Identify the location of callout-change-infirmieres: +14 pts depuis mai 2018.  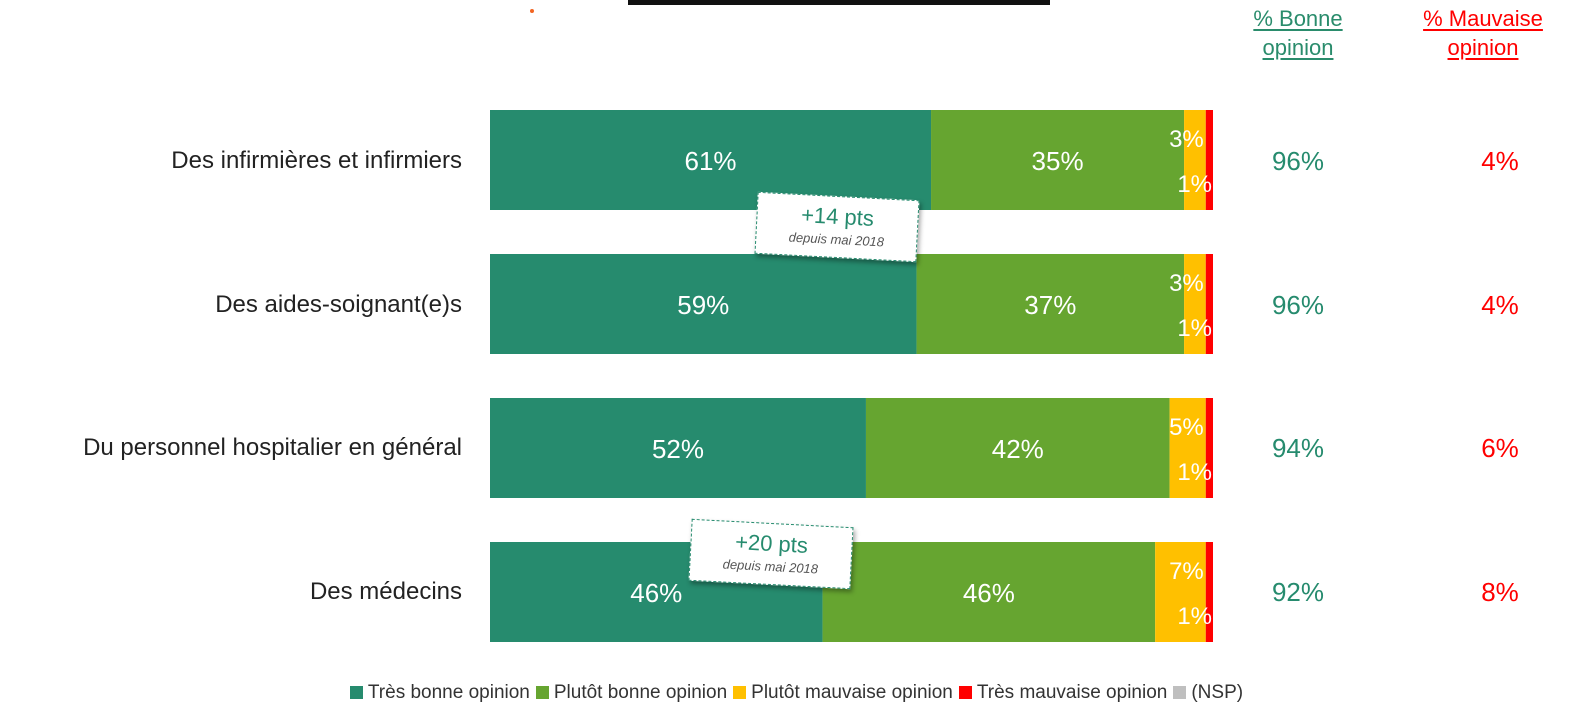
(837, 227).